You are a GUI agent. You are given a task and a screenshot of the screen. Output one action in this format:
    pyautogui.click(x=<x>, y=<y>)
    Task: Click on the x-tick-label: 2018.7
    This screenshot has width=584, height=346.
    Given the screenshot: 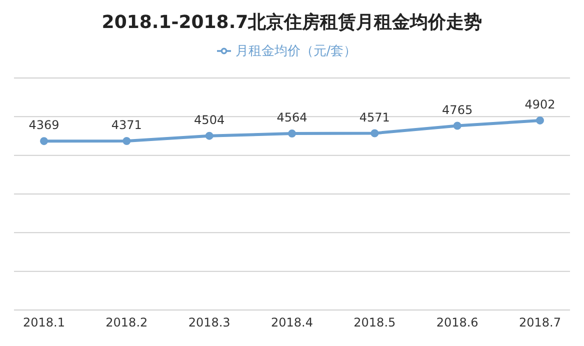 What is the action you would take?
    pyautogui.click(x=540, y=323)
    